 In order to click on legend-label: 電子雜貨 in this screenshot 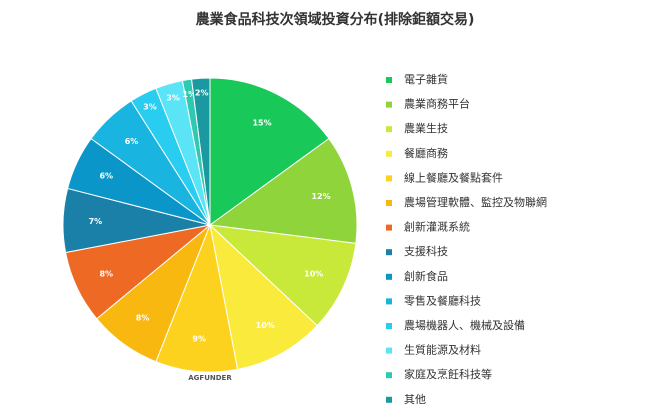, I will do `click(426, 79)`.